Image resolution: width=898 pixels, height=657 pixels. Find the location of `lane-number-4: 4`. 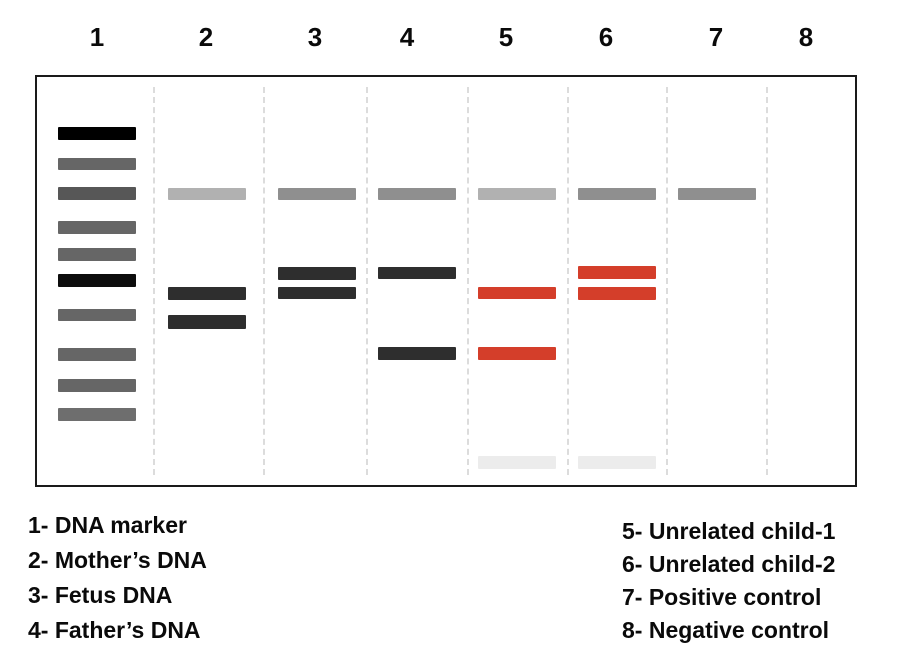

lane-number-4: 4 is located at coordinates (407, 37).